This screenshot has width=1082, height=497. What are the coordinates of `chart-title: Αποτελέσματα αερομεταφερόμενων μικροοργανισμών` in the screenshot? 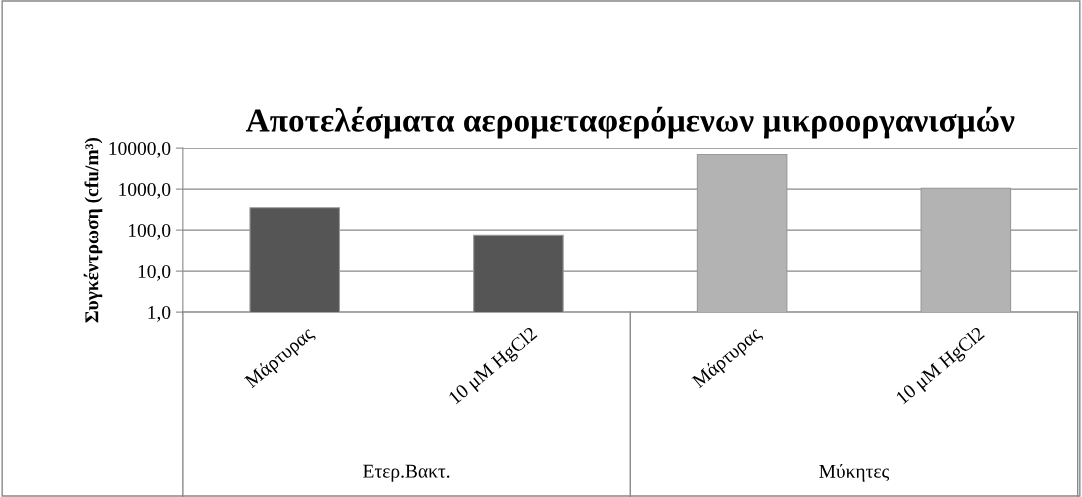 It's located at (630, 122).